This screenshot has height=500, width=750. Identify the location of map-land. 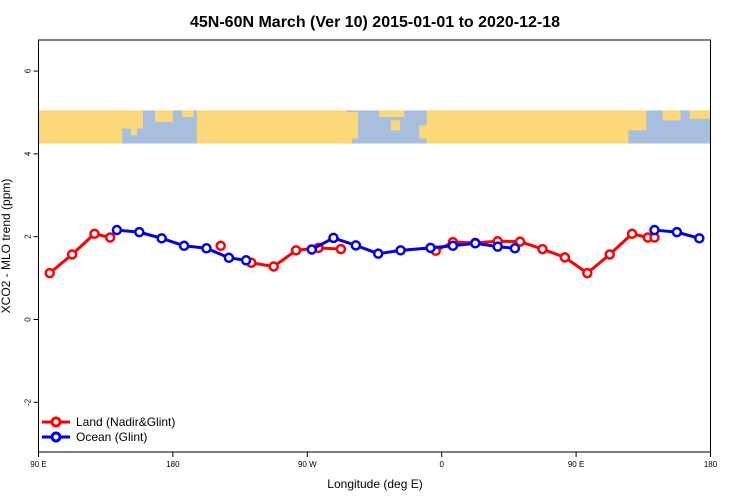
(374, 127).